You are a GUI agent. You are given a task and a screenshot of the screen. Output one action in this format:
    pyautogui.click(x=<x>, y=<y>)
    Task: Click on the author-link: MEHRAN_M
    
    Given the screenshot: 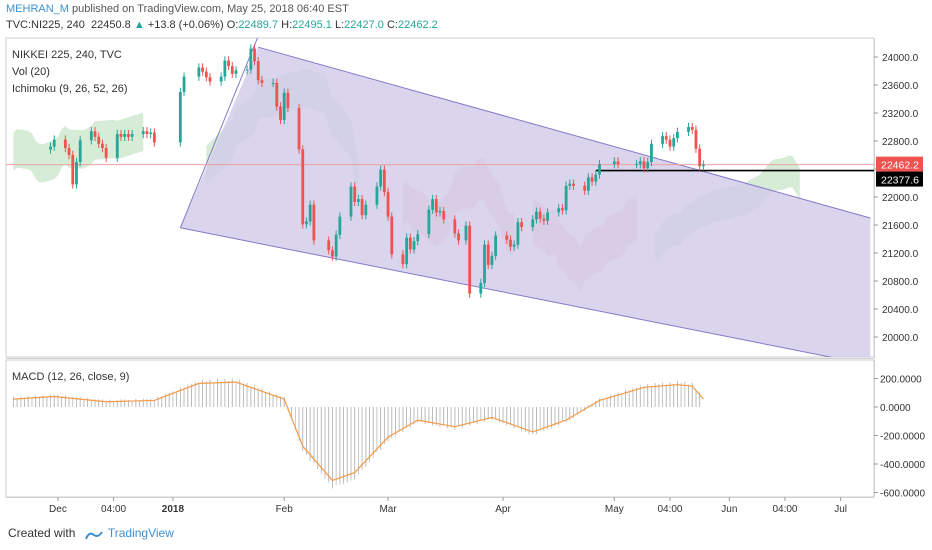 What is the action you would take?
    pyautogui.click(x=37, y=9)
    